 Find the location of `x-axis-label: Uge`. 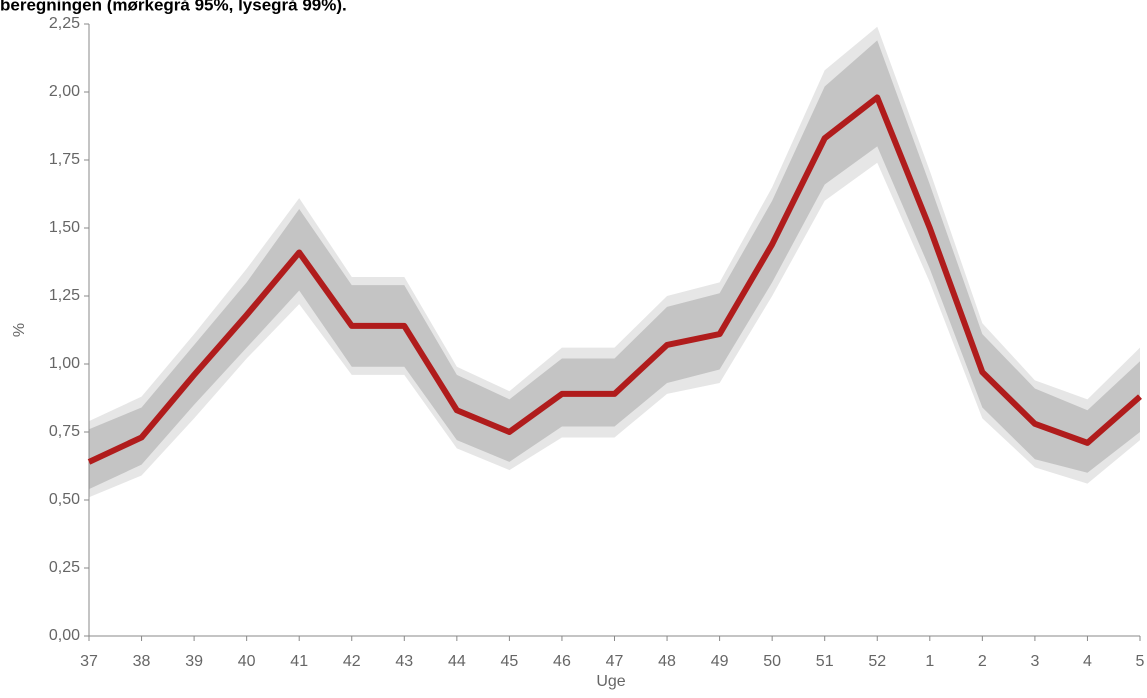

x-axis-label: Uge is located at coordinates (610, 681).